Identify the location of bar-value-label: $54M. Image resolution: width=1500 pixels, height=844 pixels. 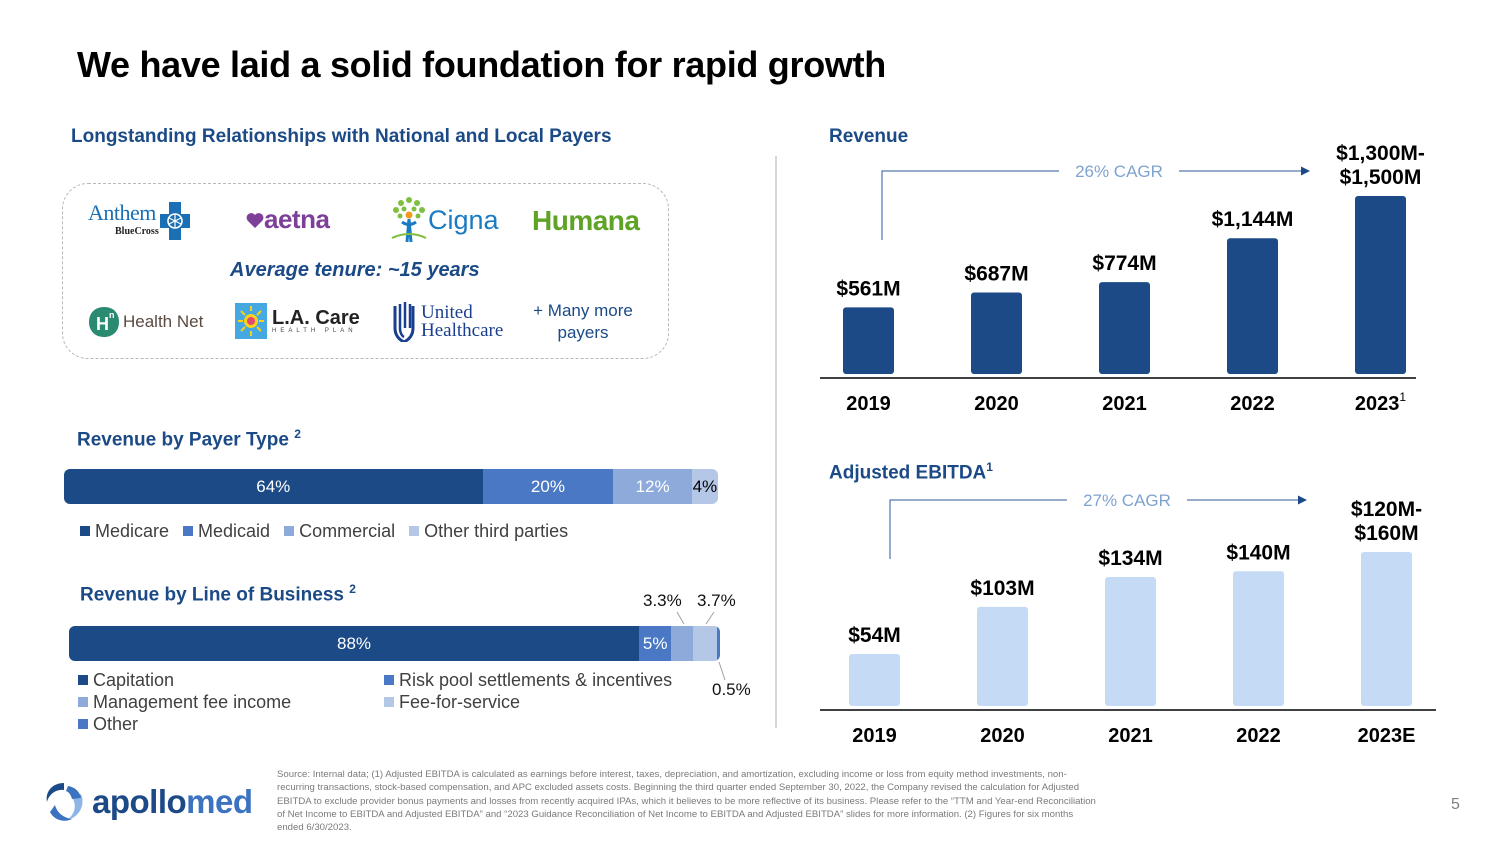
(874, 635).